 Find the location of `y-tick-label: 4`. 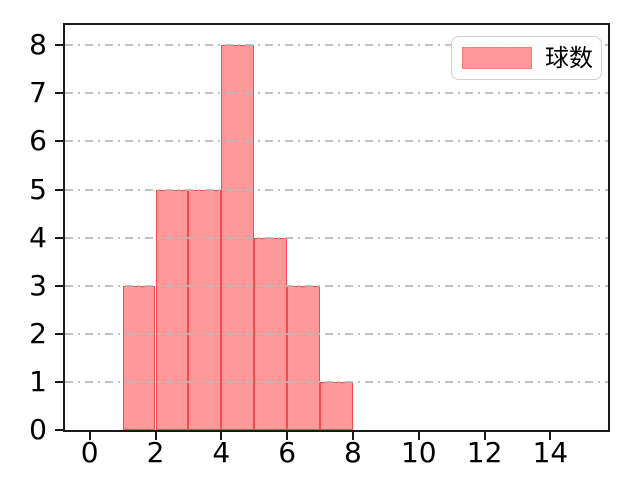

y-tick-label: 4 is located at coordinates (38, 237).